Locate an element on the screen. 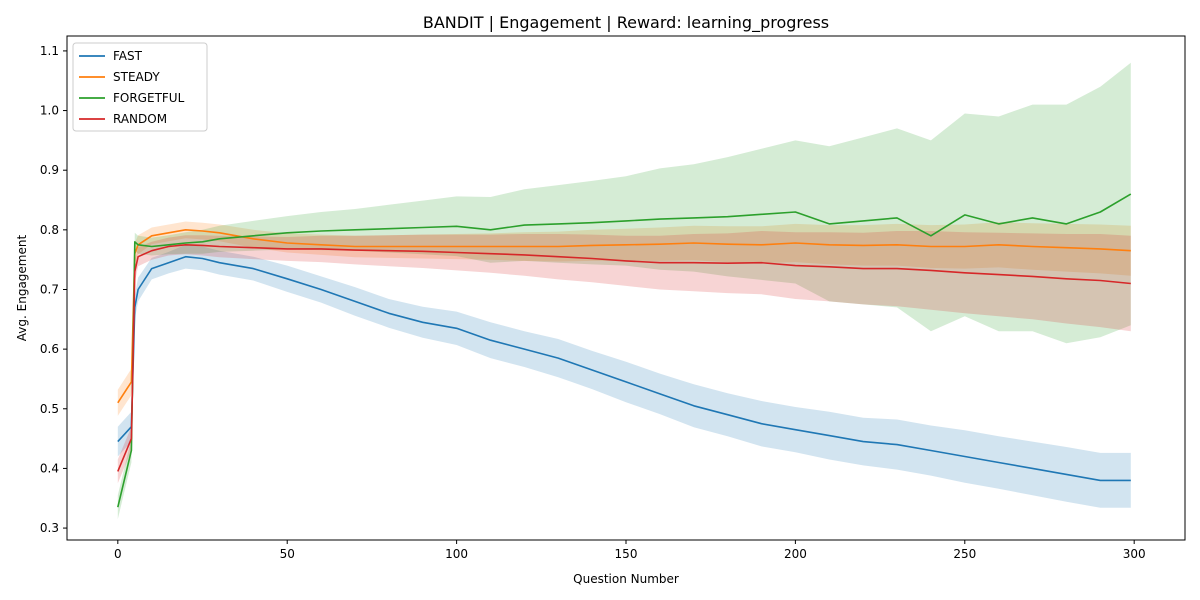  legend-label-forgetful: FORGETFUL is located at coordinates (149, 98).